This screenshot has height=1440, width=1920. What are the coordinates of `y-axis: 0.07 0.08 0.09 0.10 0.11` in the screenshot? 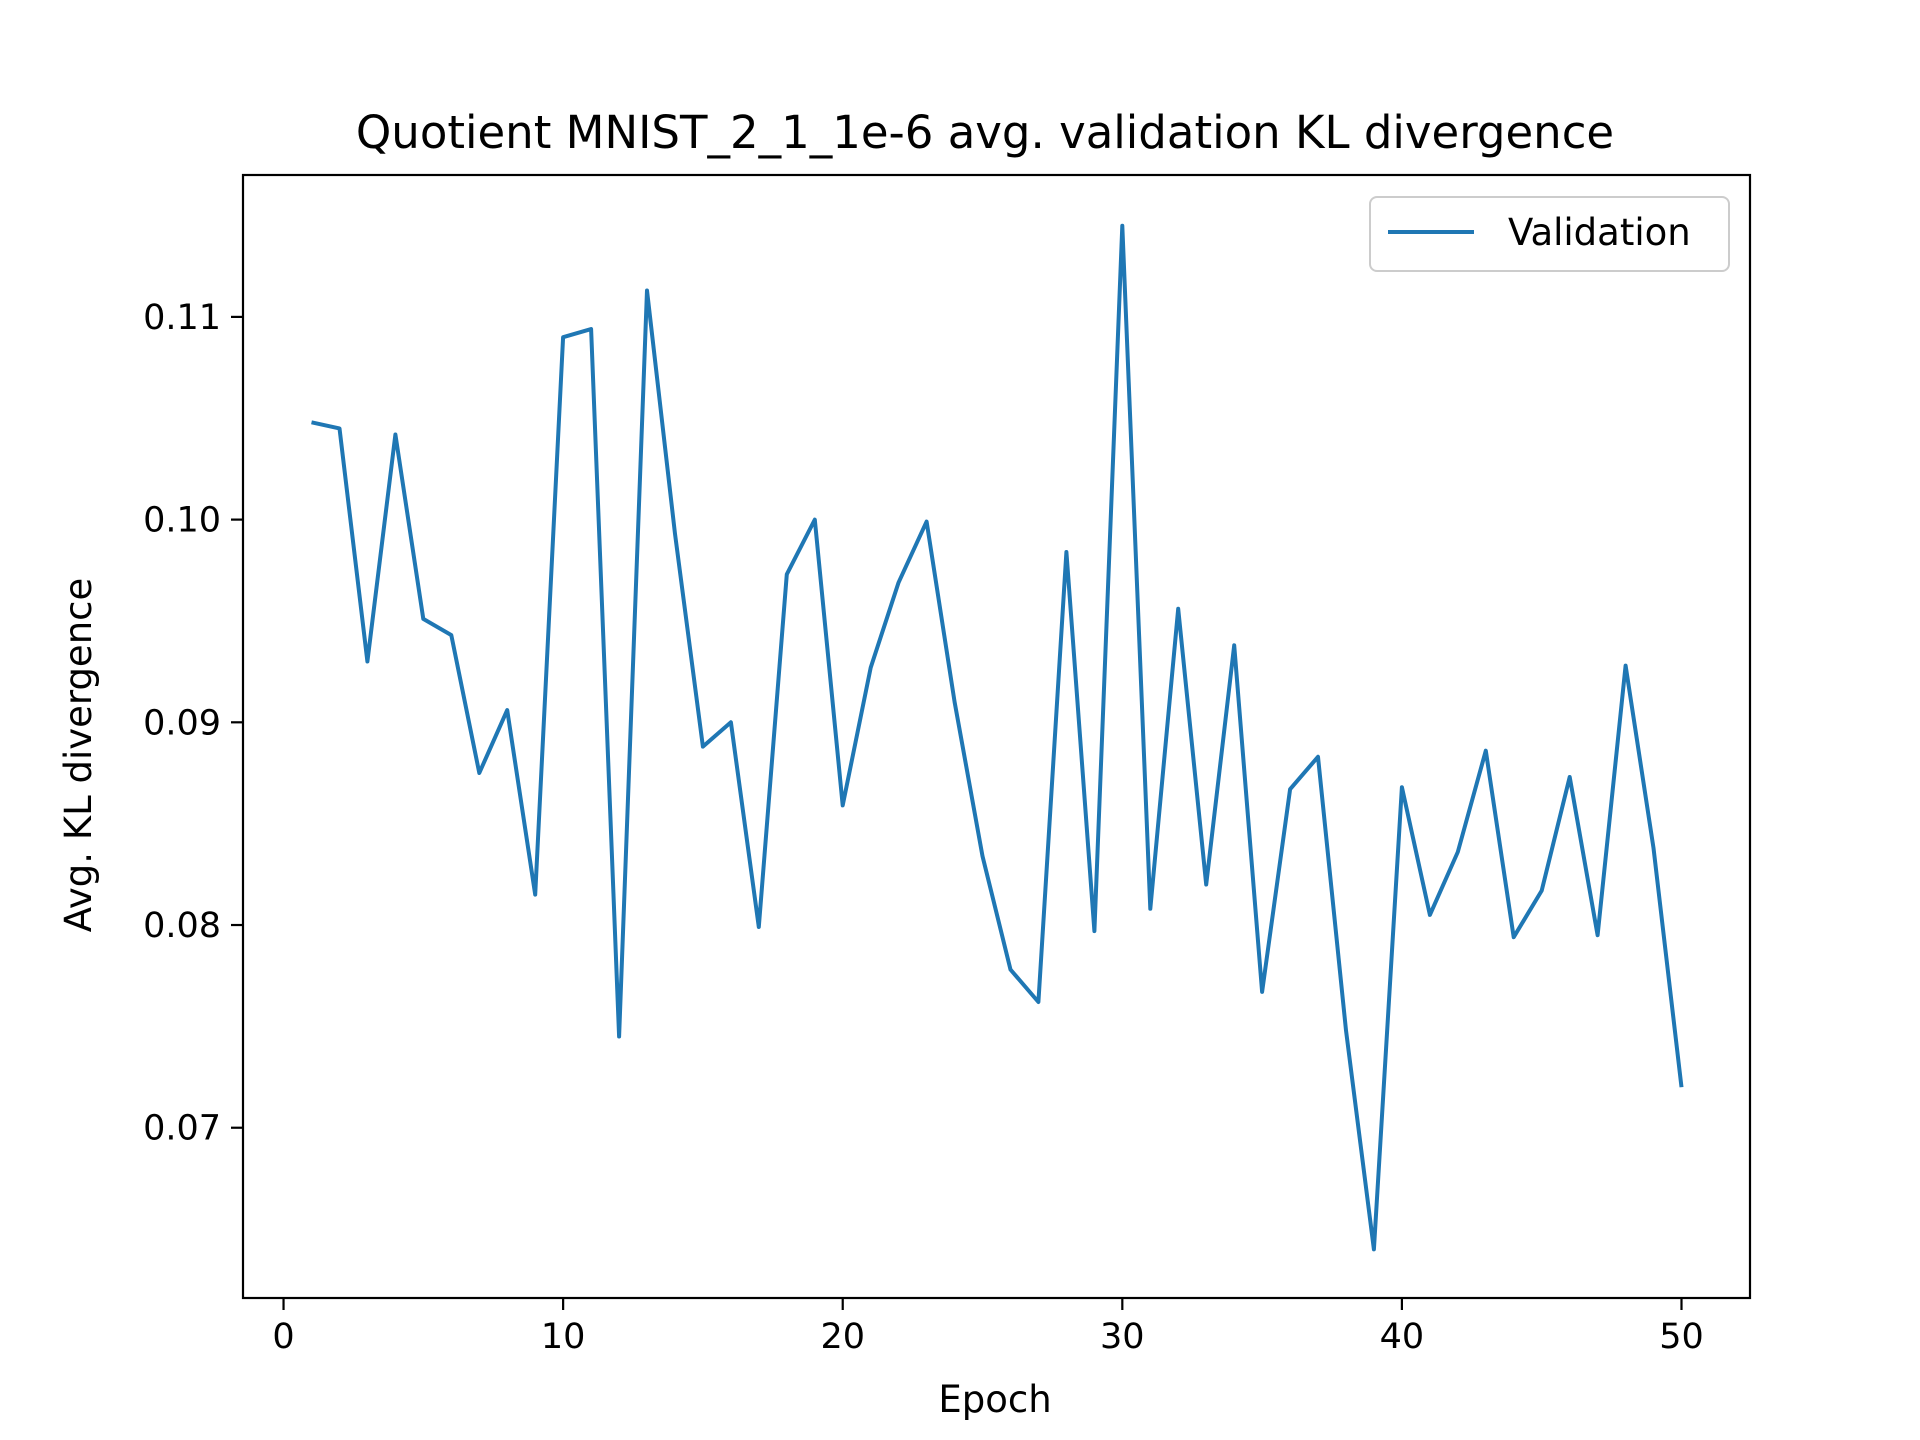 It's located at (193, 723).